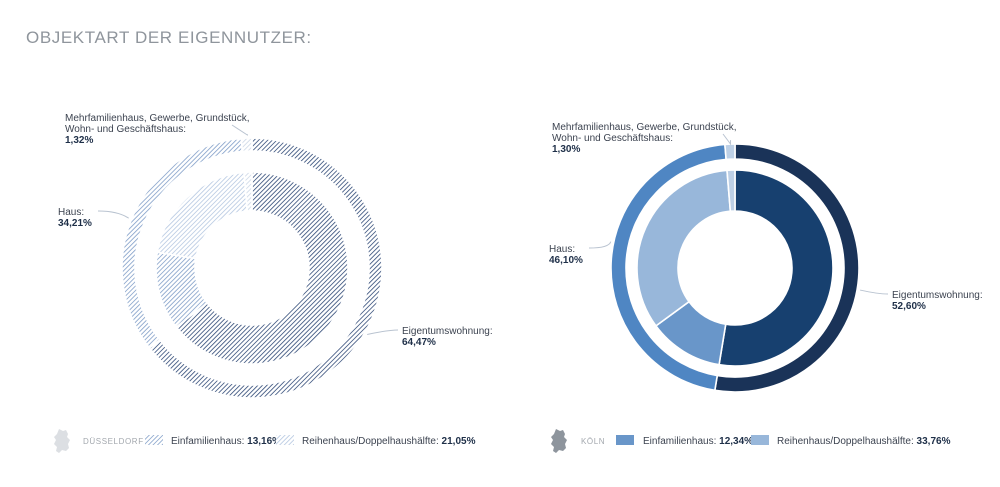  What do you see at coordinates (934, 441) in the screenshot?
I see `koeln-legend-reihenhaus-value: 33,76%` at bounding box center [934, 441].